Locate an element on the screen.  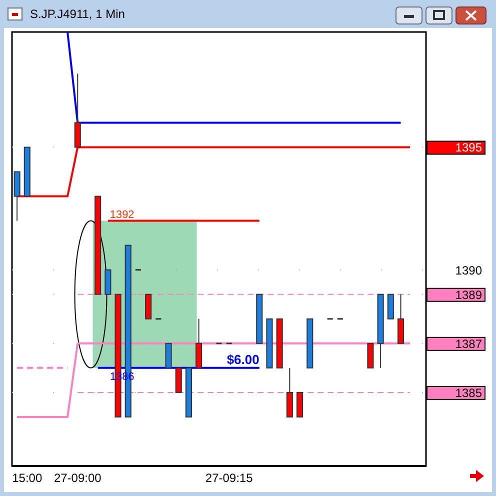
y-tick-label: 1387 is located at coordinates (468, 343).